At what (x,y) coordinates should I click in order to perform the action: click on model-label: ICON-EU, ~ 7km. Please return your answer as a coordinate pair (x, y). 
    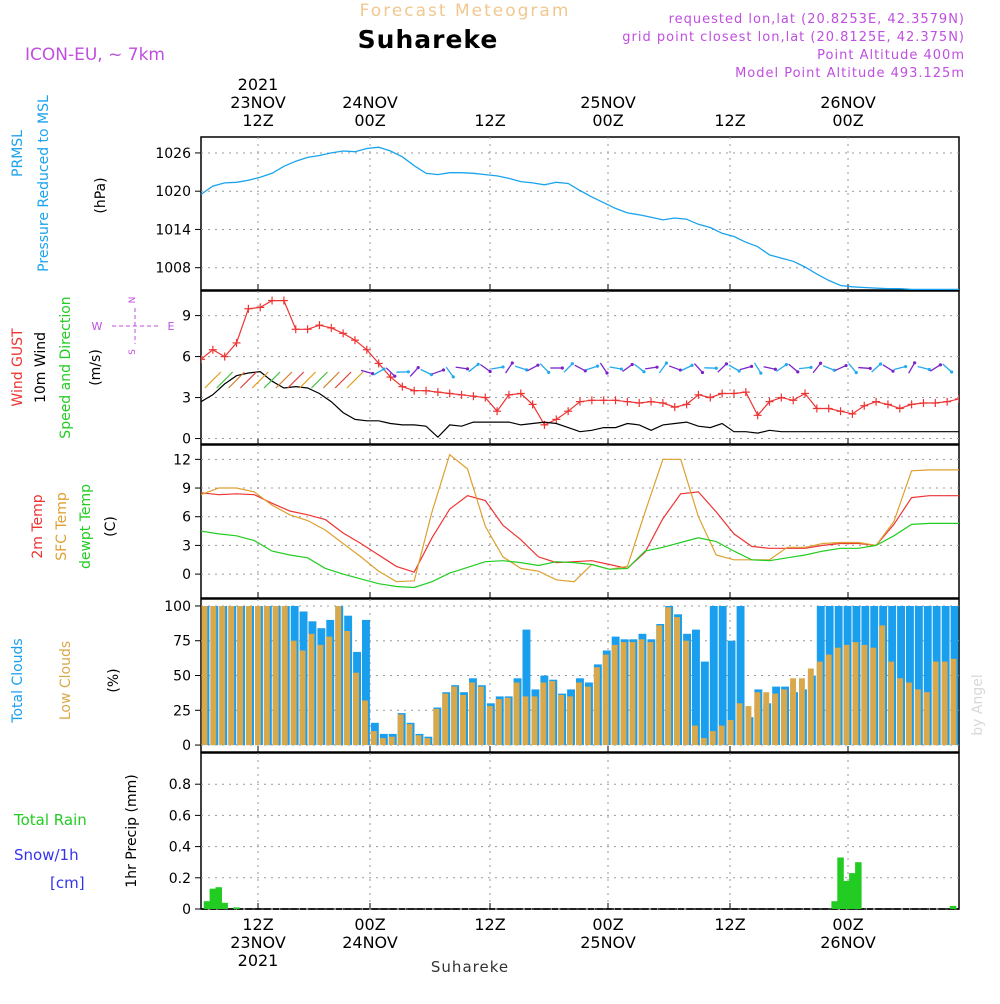
    Looking at the image, I should click on (95, 55).